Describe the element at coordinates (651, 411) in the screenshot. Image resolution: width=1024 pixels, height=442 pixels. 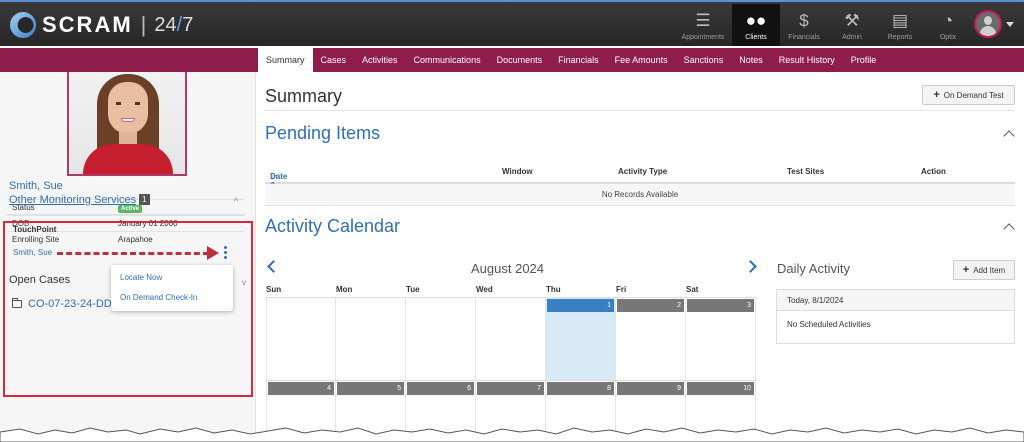
I see `calendar-cell: 9` at that location.